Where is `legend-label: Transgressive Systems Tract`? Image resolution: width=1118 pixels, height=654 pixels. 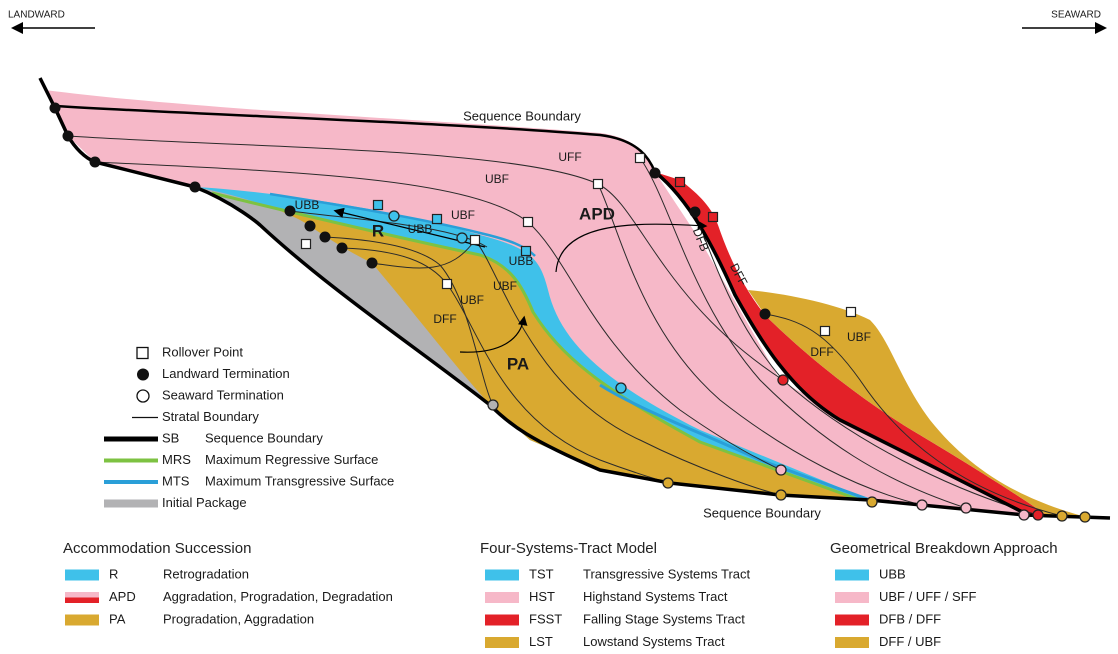
legend-label: Transgressive Systems Tract is located at coordinates (667, 573).